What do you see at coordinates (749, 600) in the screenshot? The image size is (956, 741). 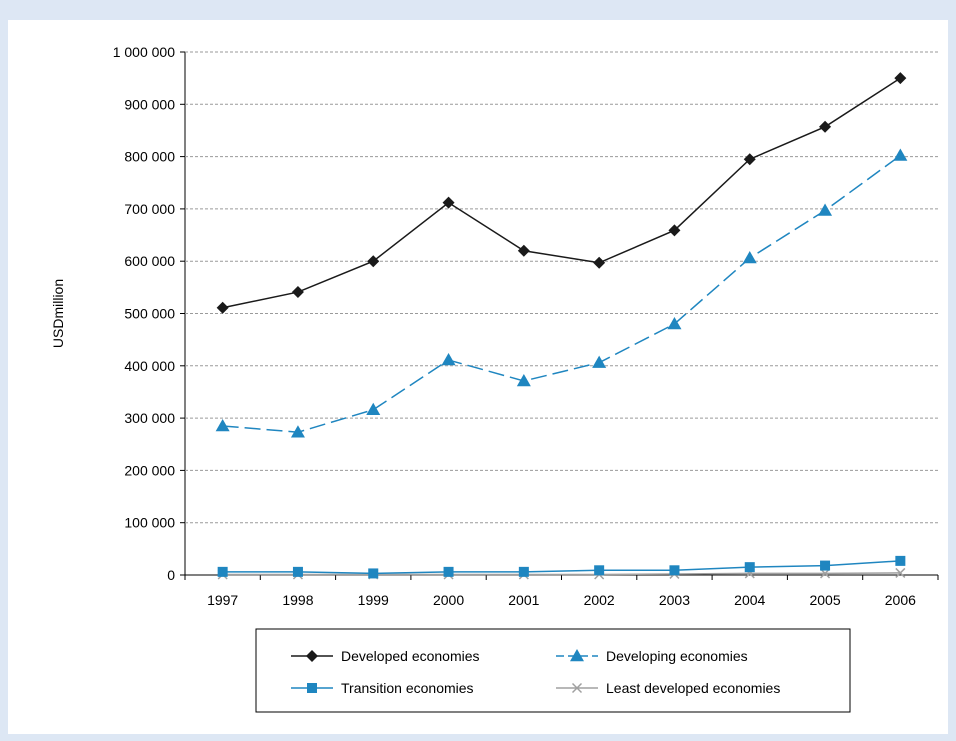 I see `x-tick-label: 2004` at bounding box center [749, 600].